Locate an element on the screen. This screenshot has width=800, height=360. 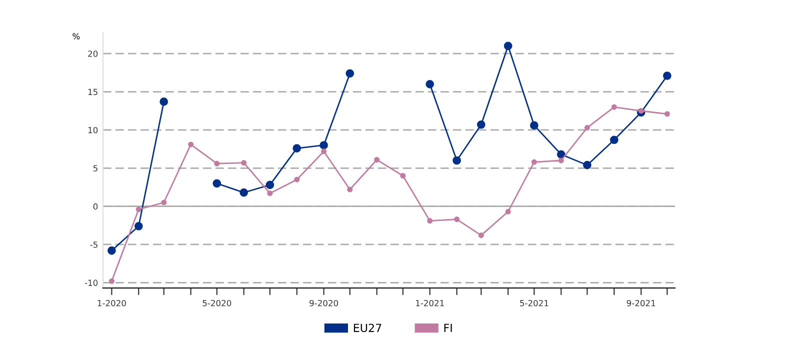
x-tick-label: 1-2020 is located at coordinates (112, 303).